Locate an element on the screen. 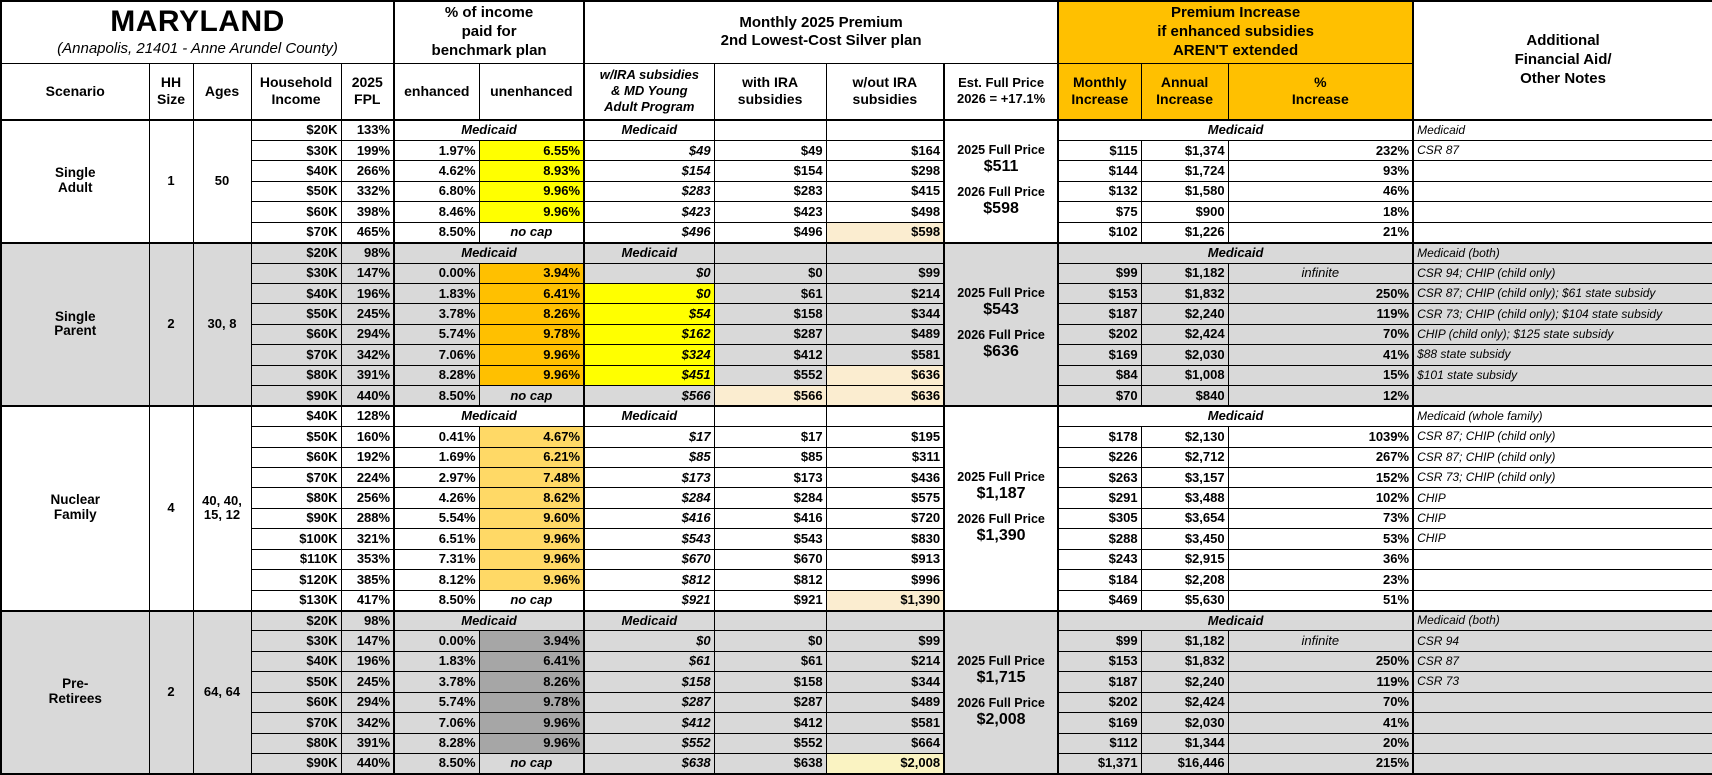  pct-increase-cell: 232% is located at coordinates (1320, 150).